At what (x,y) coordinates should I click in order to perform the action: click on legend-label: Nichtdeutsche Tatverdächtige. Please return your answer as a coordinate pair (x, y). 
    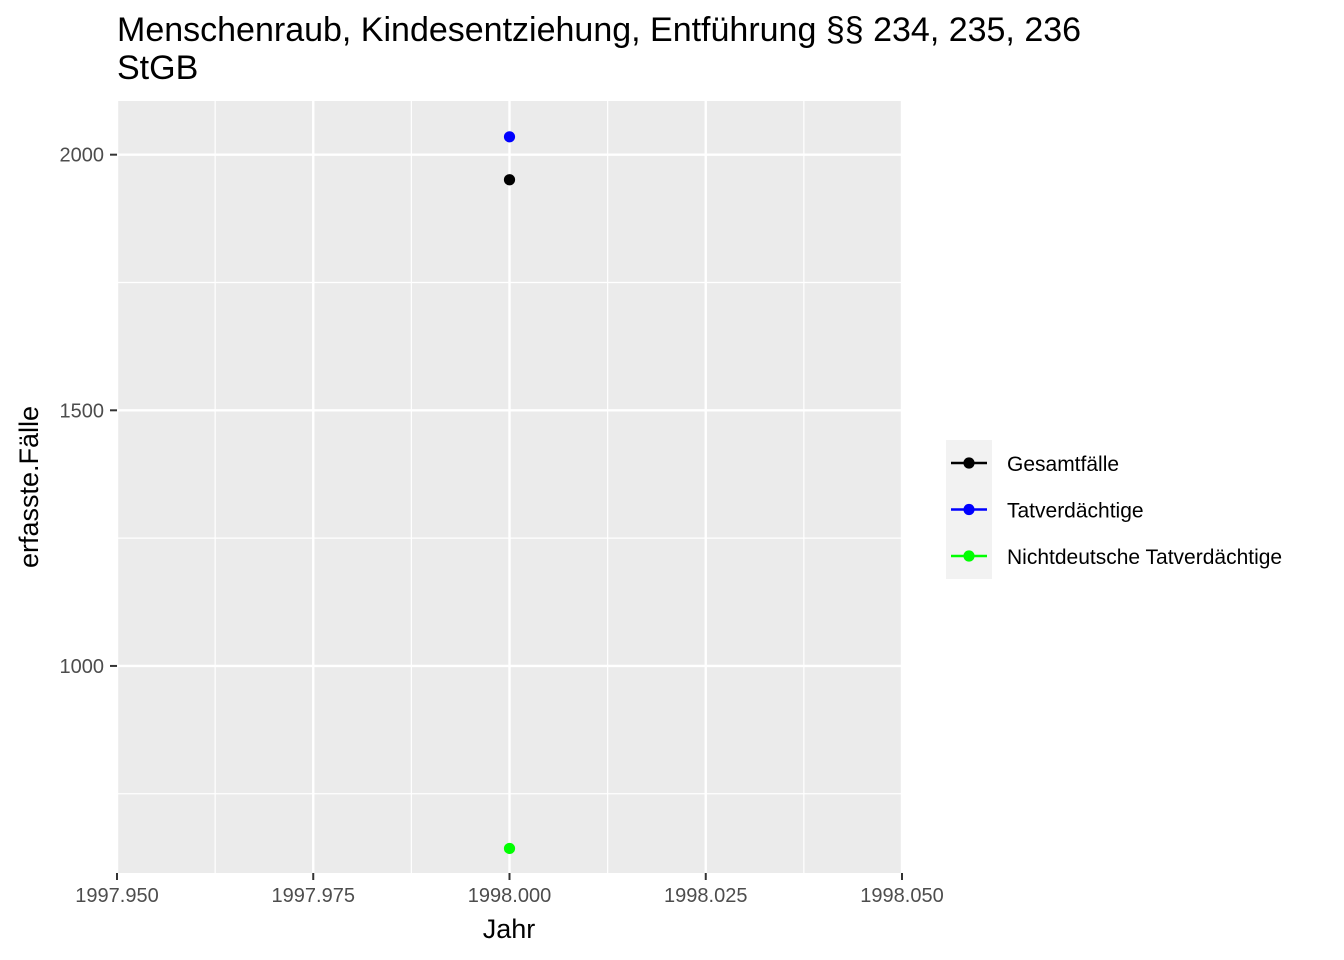
    Looking at the image, I should click on (1144, 557).